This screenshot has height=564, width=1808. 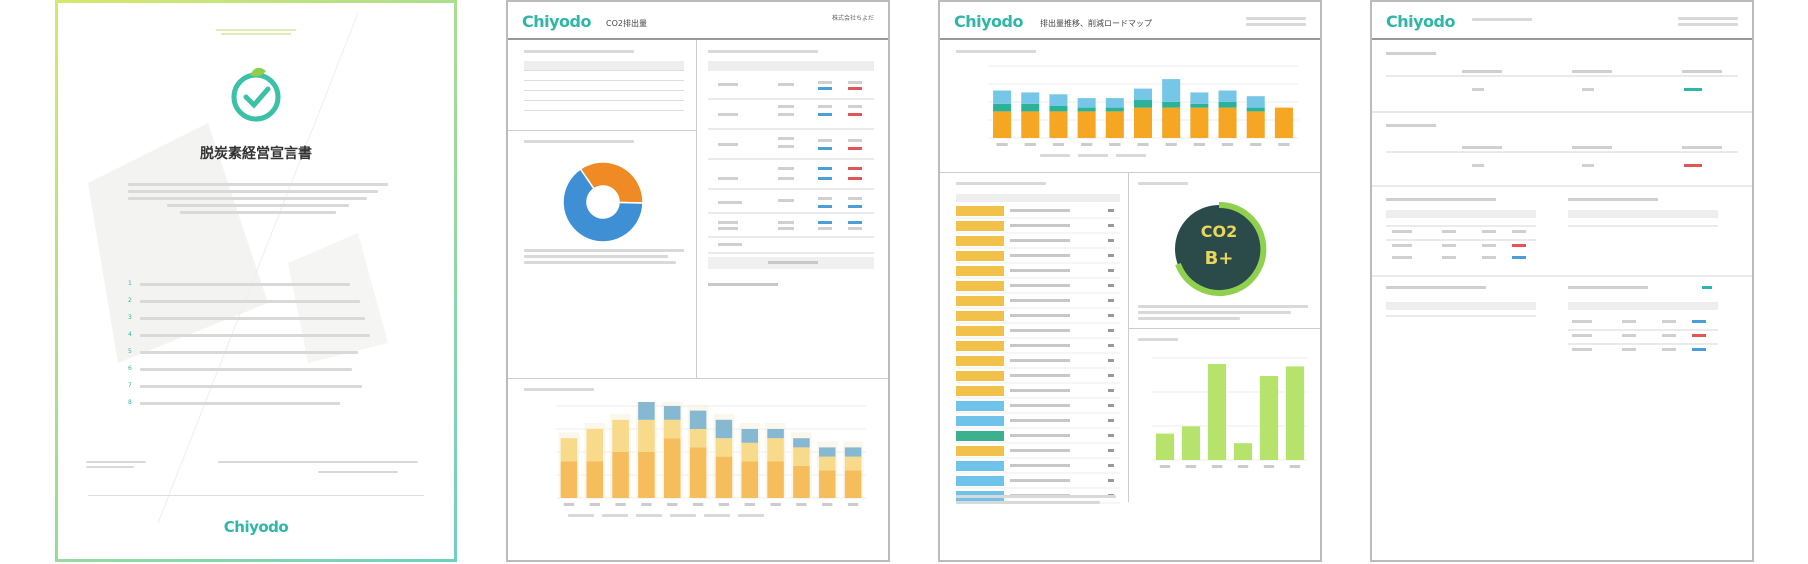 What do you see at coordinates (1562, 201) in the screenshot?
I see `report3-content` at bounding box center [1562, 201].